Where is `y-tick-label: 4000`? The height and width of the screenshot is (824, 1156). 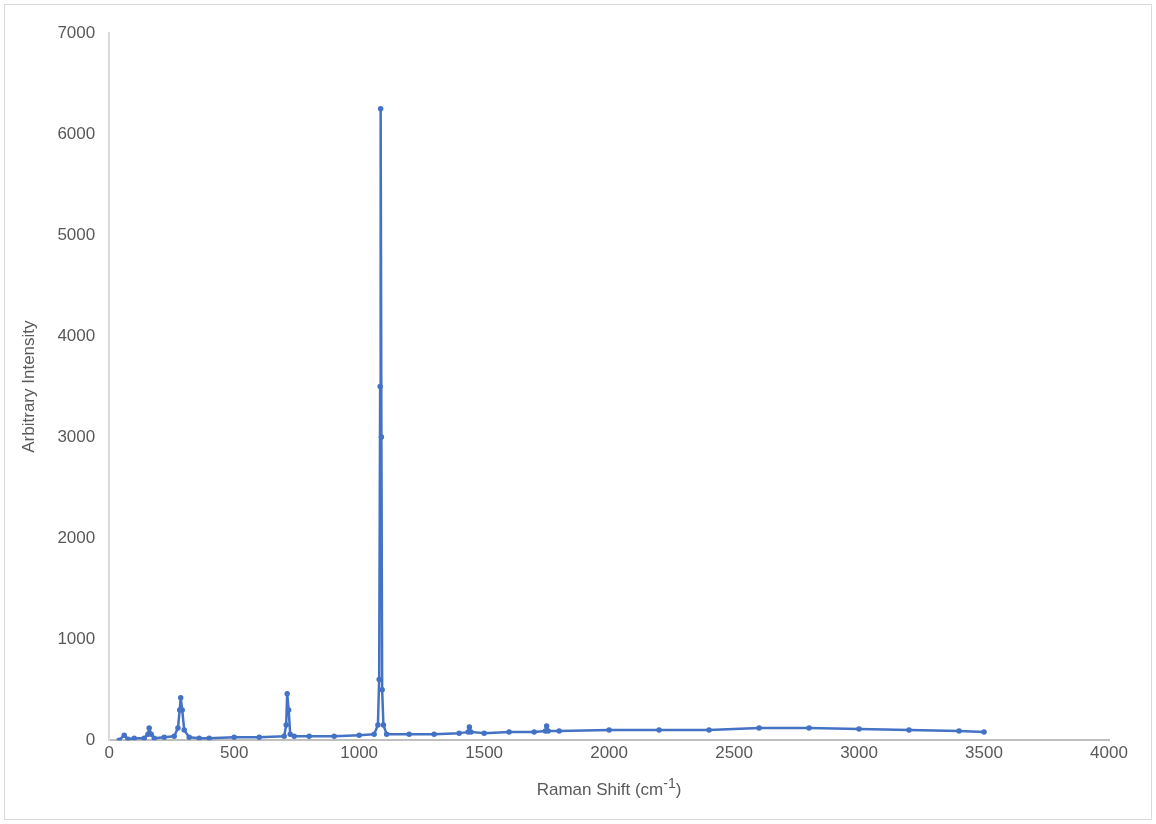
y-tick-label: 4000 is located at coordinates (76, 335).